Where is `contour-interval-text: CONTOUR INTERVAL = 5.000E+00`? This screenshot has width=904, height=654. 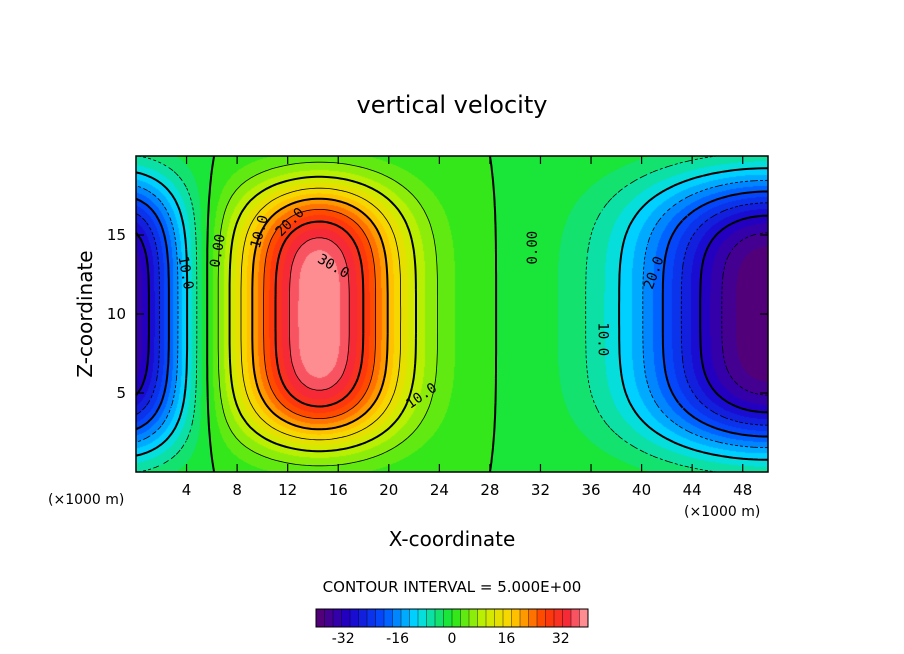 contour-interval-text: CONTOUR INTERVAL = 5.000E+00 is located at coordinates (452, 587).